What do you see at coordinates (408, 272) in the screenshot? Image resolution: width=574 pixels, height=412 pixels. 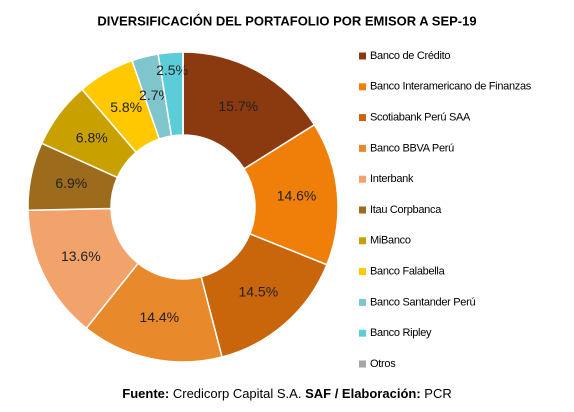 I see `legend-label: Banco Falabella` at bounding box center [408, 272].